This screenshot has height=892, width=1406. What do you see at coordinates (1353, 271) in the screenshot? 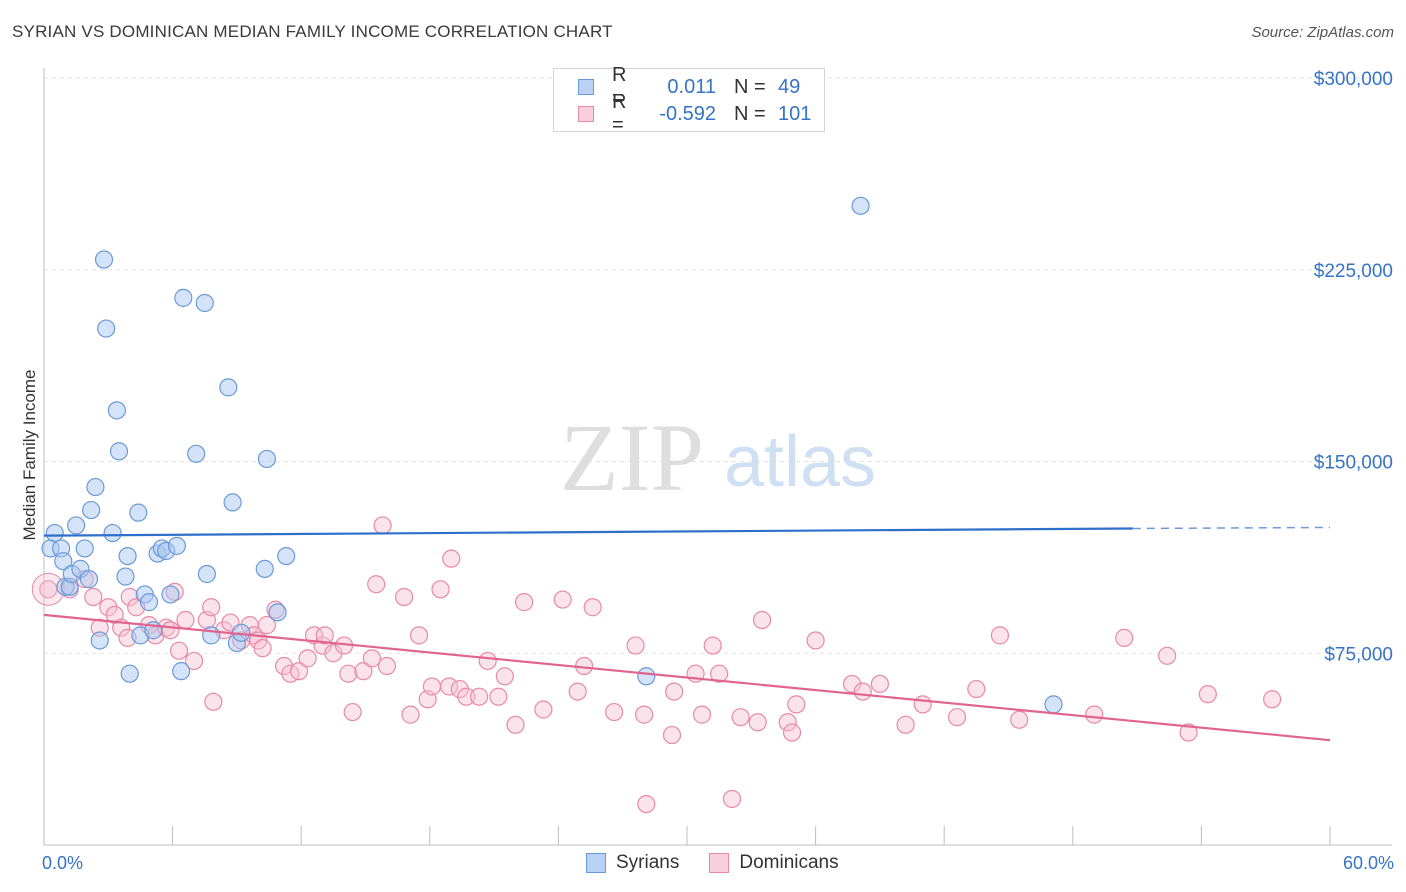
I see `y-tick-label: $225,000` at bounding box center [1353, 271].